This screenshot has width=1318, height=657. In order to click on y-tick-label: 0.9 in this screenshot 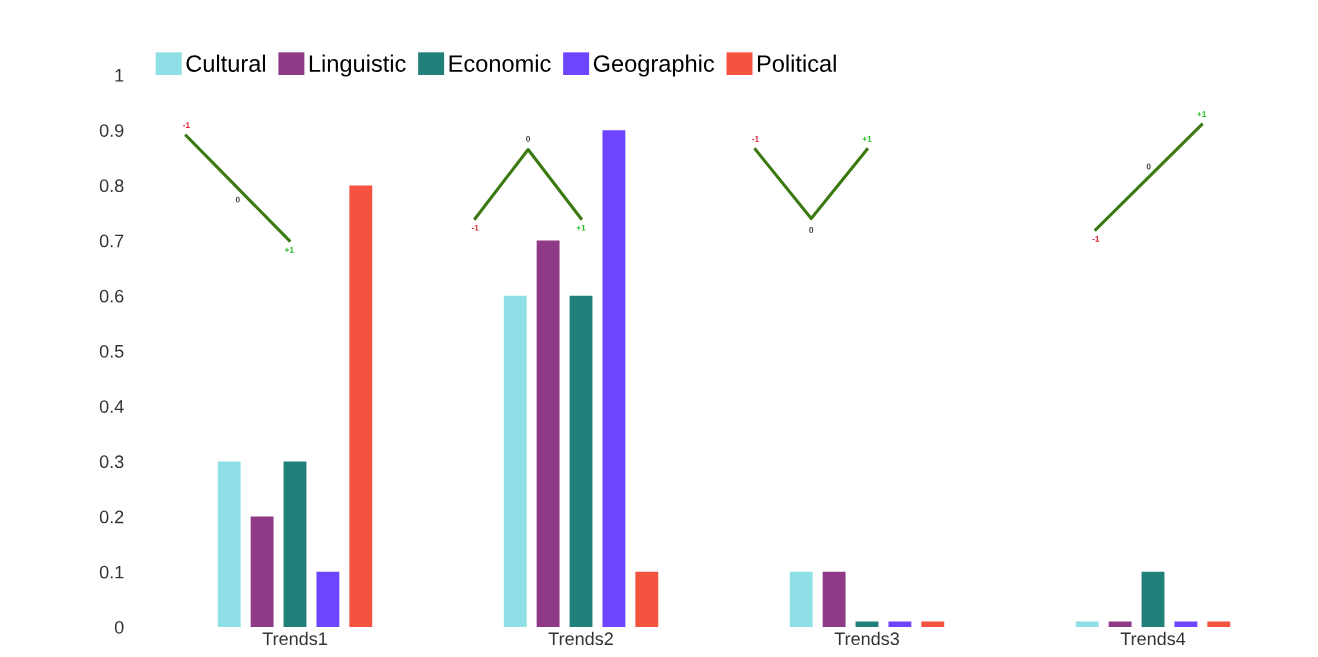, I will do `click(111, 130)`.